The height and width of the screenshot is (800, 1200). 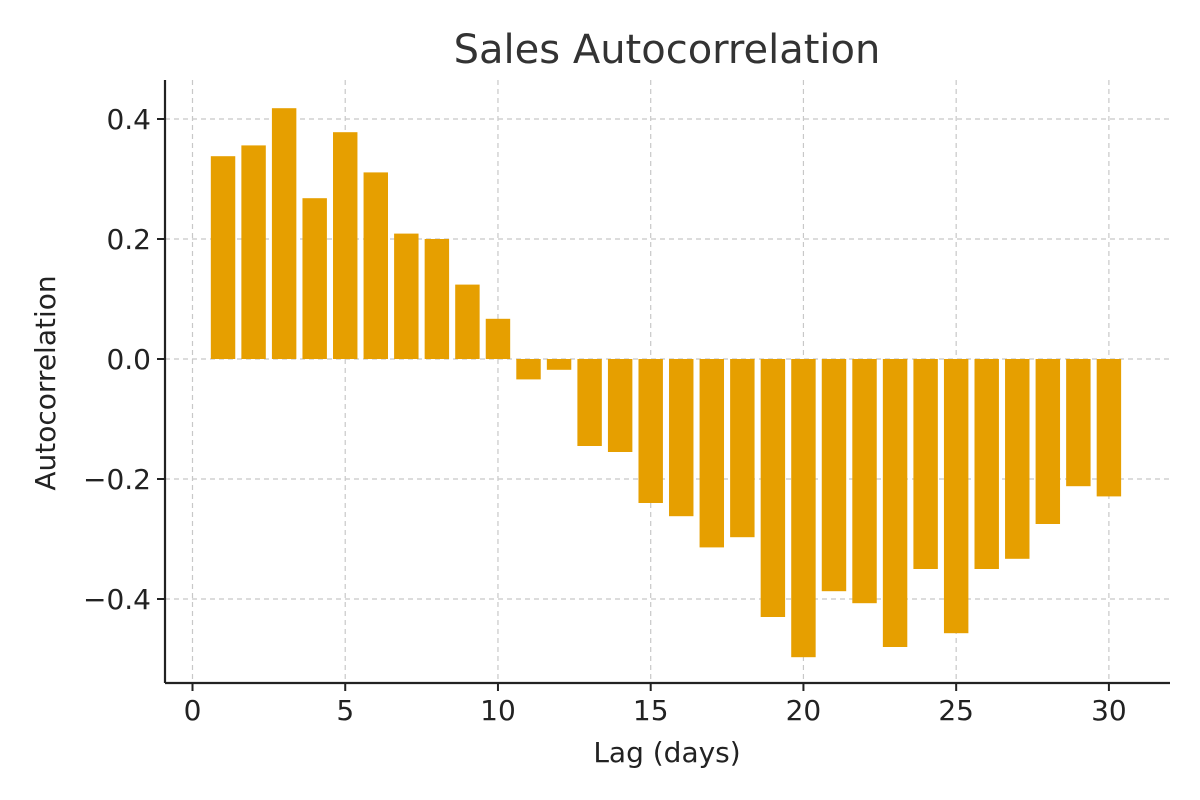 What do you see at coordinates (1109, 710) in the screenshot?
I see `x-tick-label-6: 30` at bounding box center [1109, 710].